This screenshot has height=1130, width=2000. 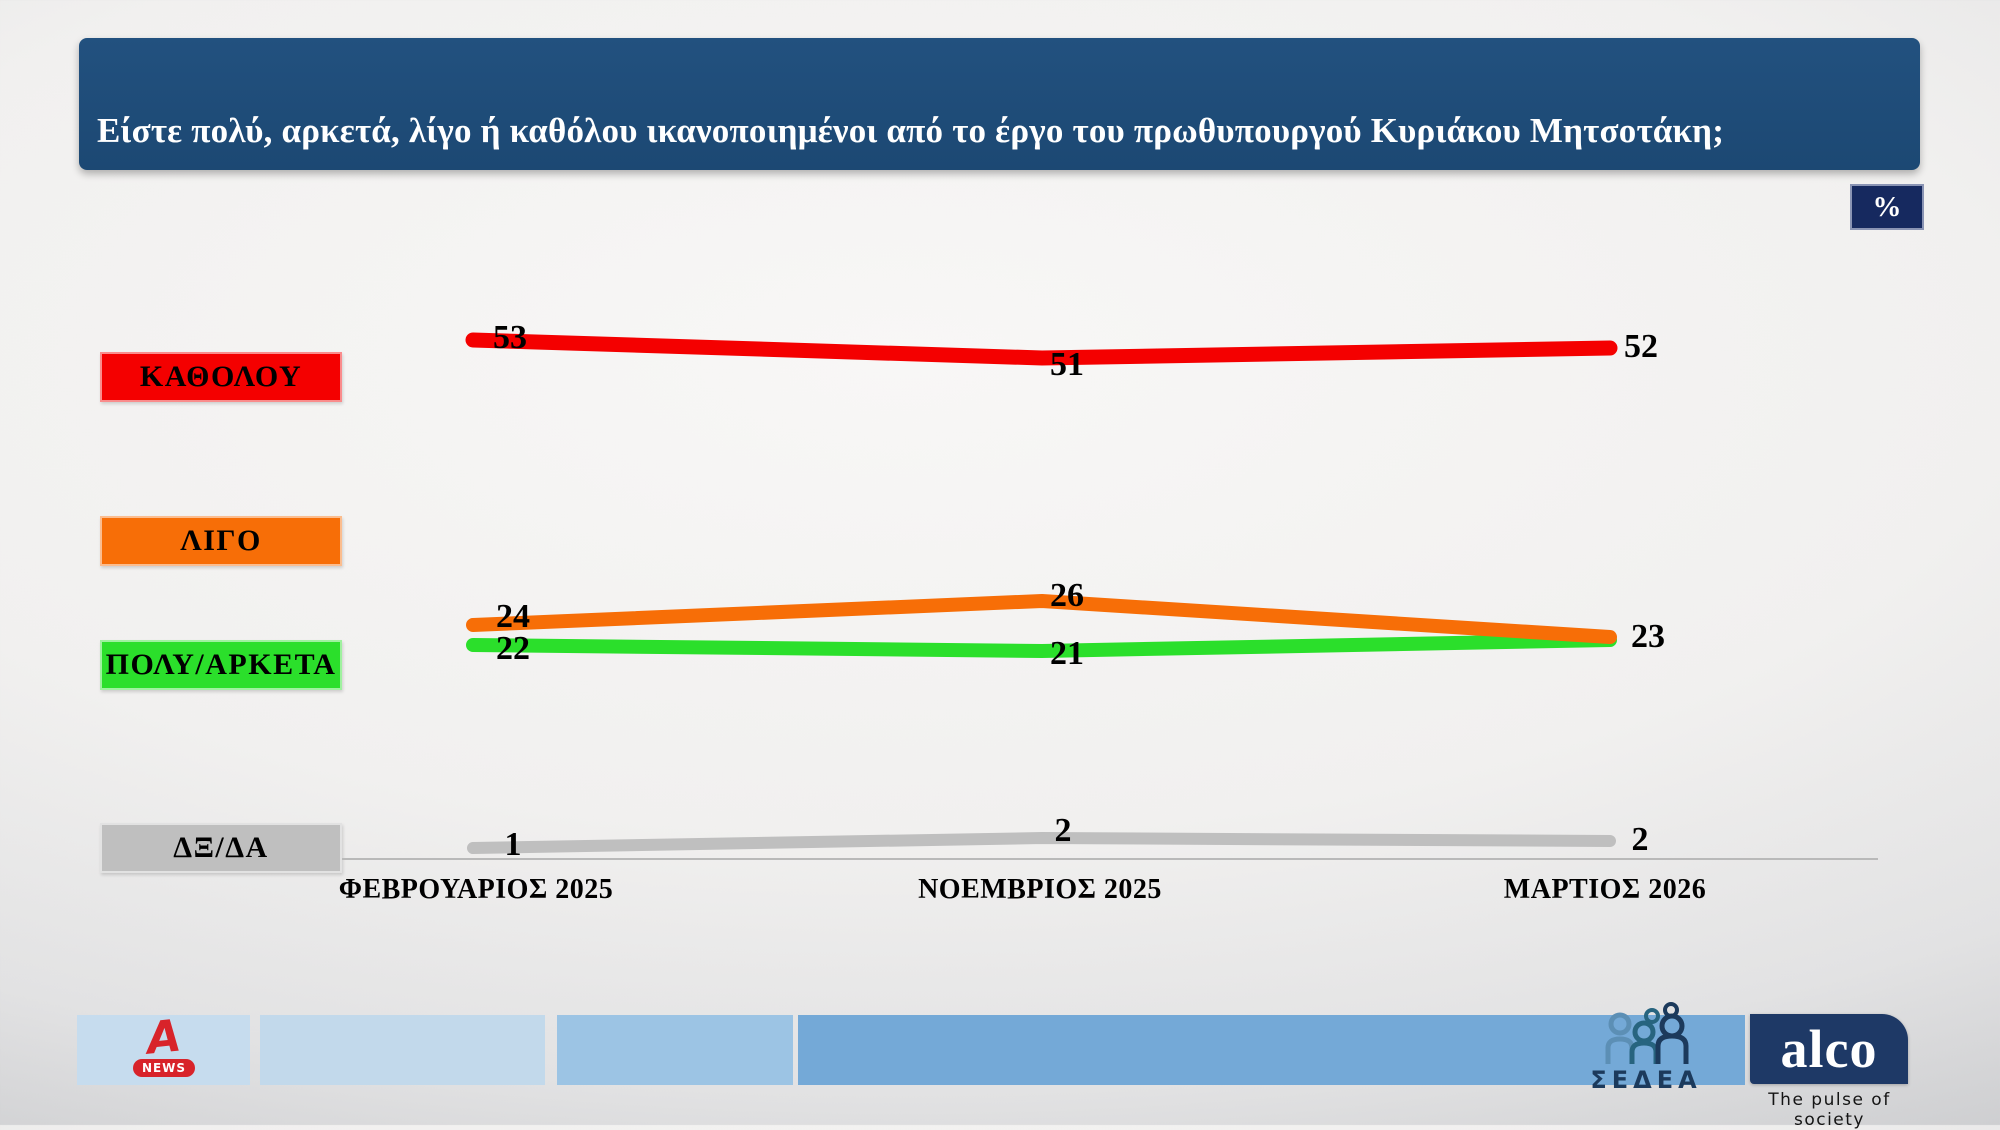 What do you see at coordinates (221, 377) in the screenshot?
I see `legend-item-katholou: ΚΑΘΟΛΟΥ` at bounding box center [221, 377].